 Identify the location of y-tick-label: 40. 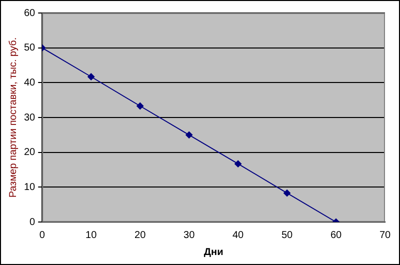
(30, 82).